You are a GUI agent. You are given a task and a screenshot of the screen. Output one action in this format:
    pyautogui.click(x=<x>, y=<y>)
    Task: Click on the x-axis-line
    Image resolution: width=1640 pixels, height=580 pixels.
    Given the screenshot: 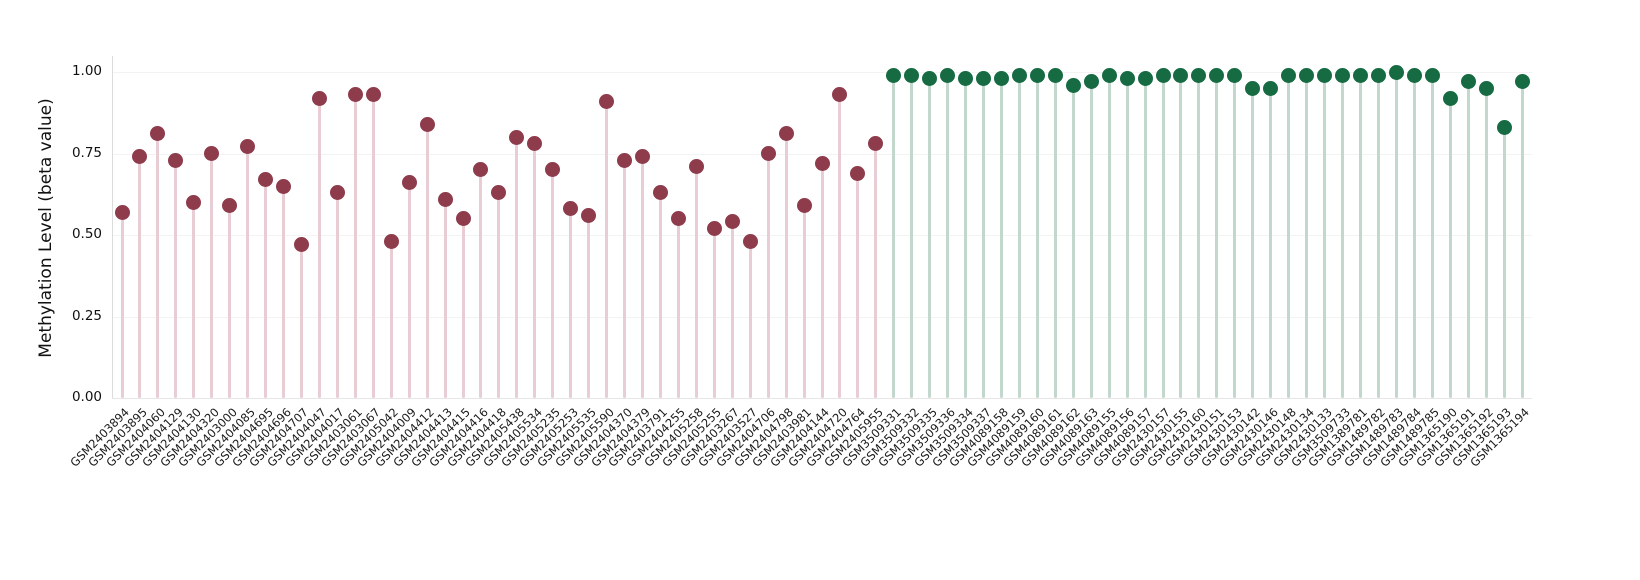 What is the action you would take?
    pyautogui.click(x=822, y=398)
    